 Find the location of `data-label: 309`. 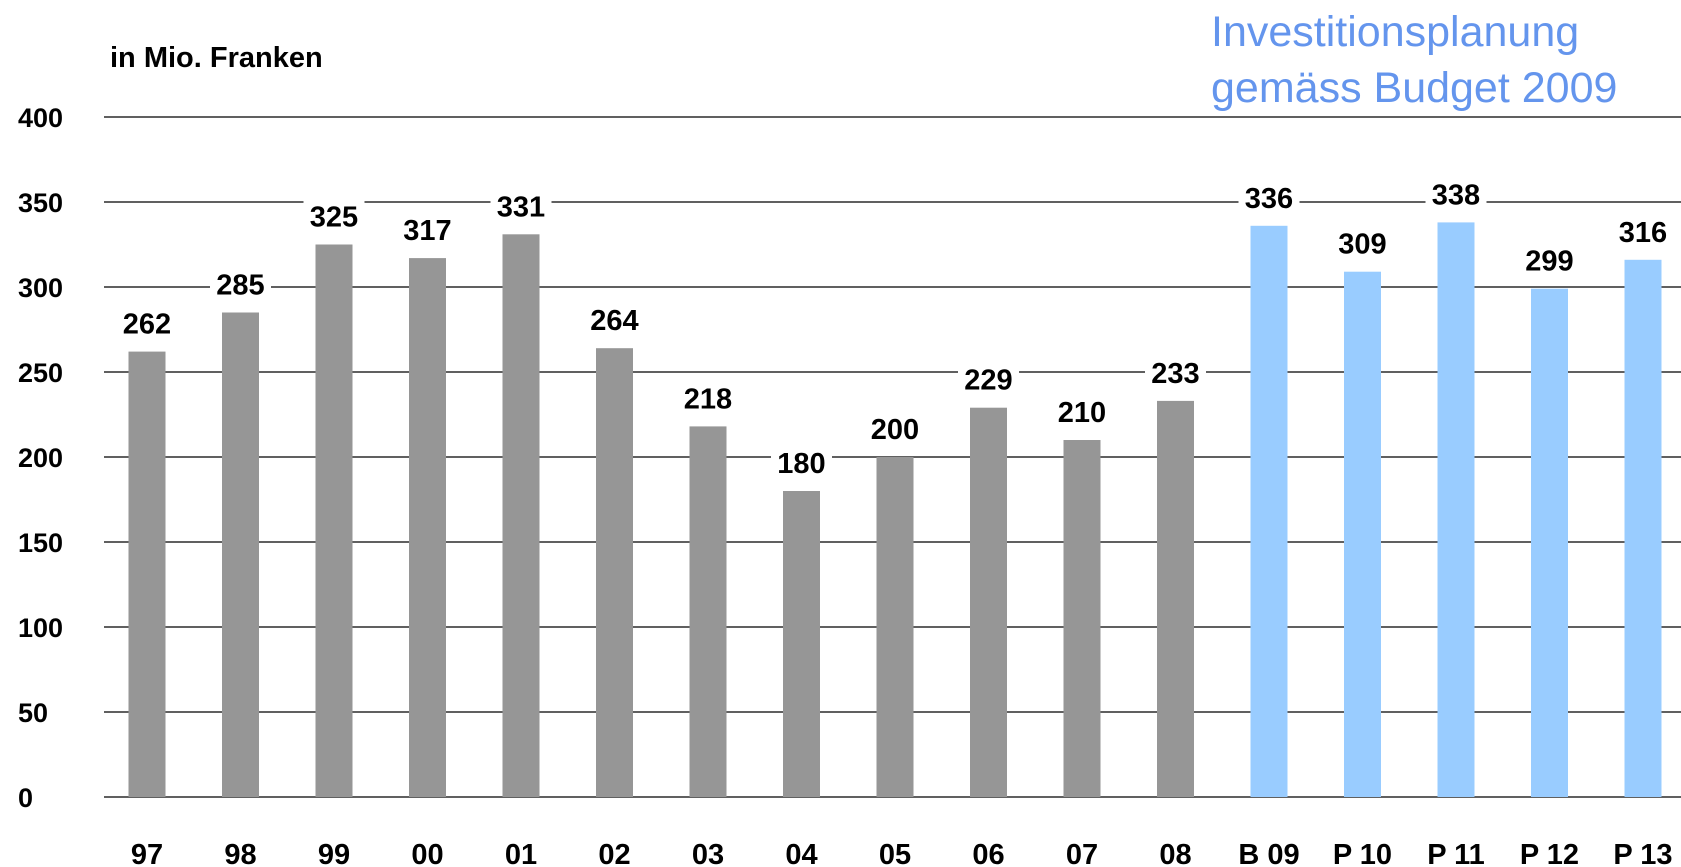

data-label: 309 is located at coordinates (1362, 245).